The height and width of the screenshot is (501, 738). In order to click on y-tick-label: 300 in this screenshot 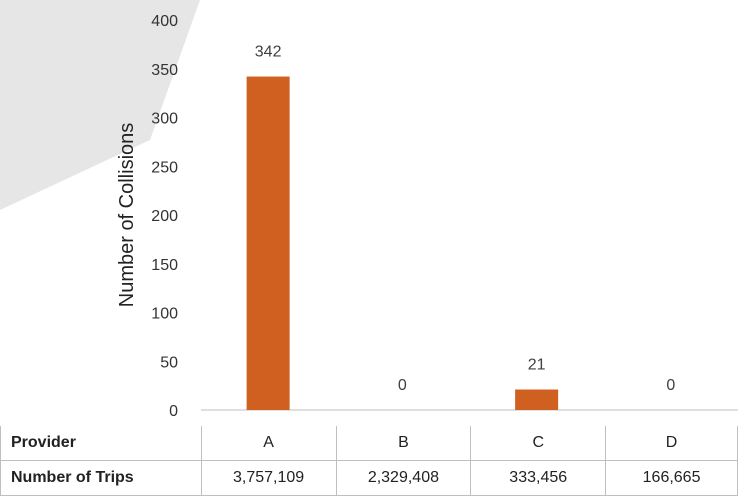, I will do `click(164, 119)`.